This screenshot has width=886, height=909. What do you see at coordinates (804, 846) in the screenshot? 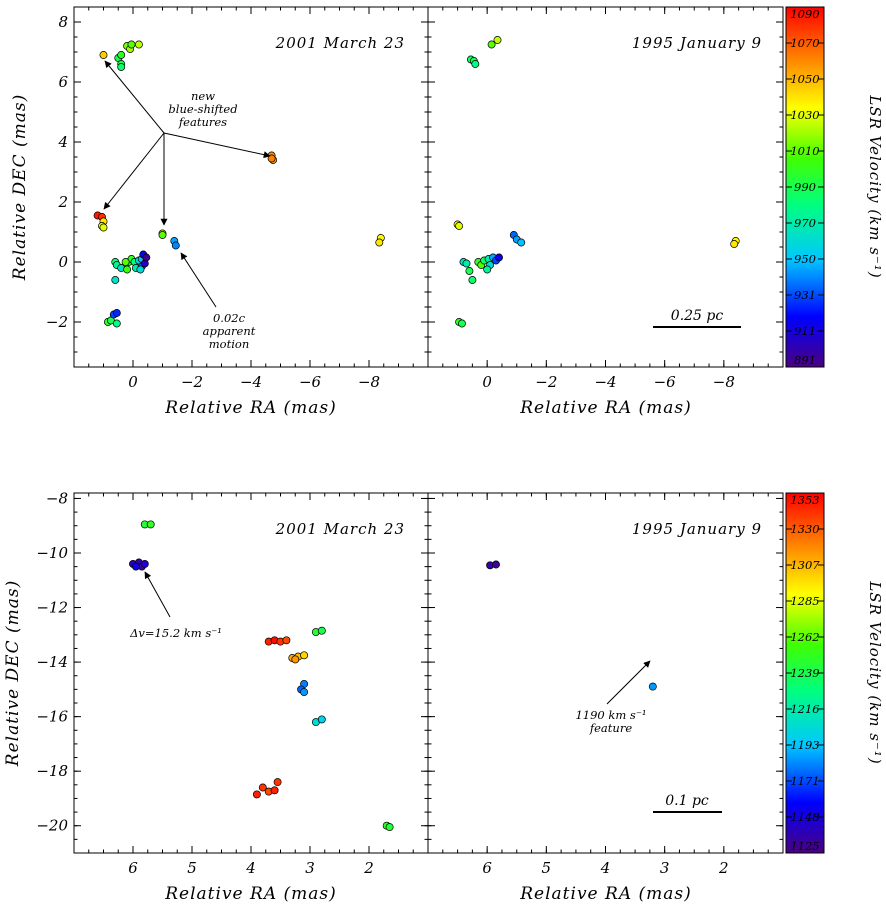
I see `colorbar-tick-label: 1125` at bounding box center [804, 846].